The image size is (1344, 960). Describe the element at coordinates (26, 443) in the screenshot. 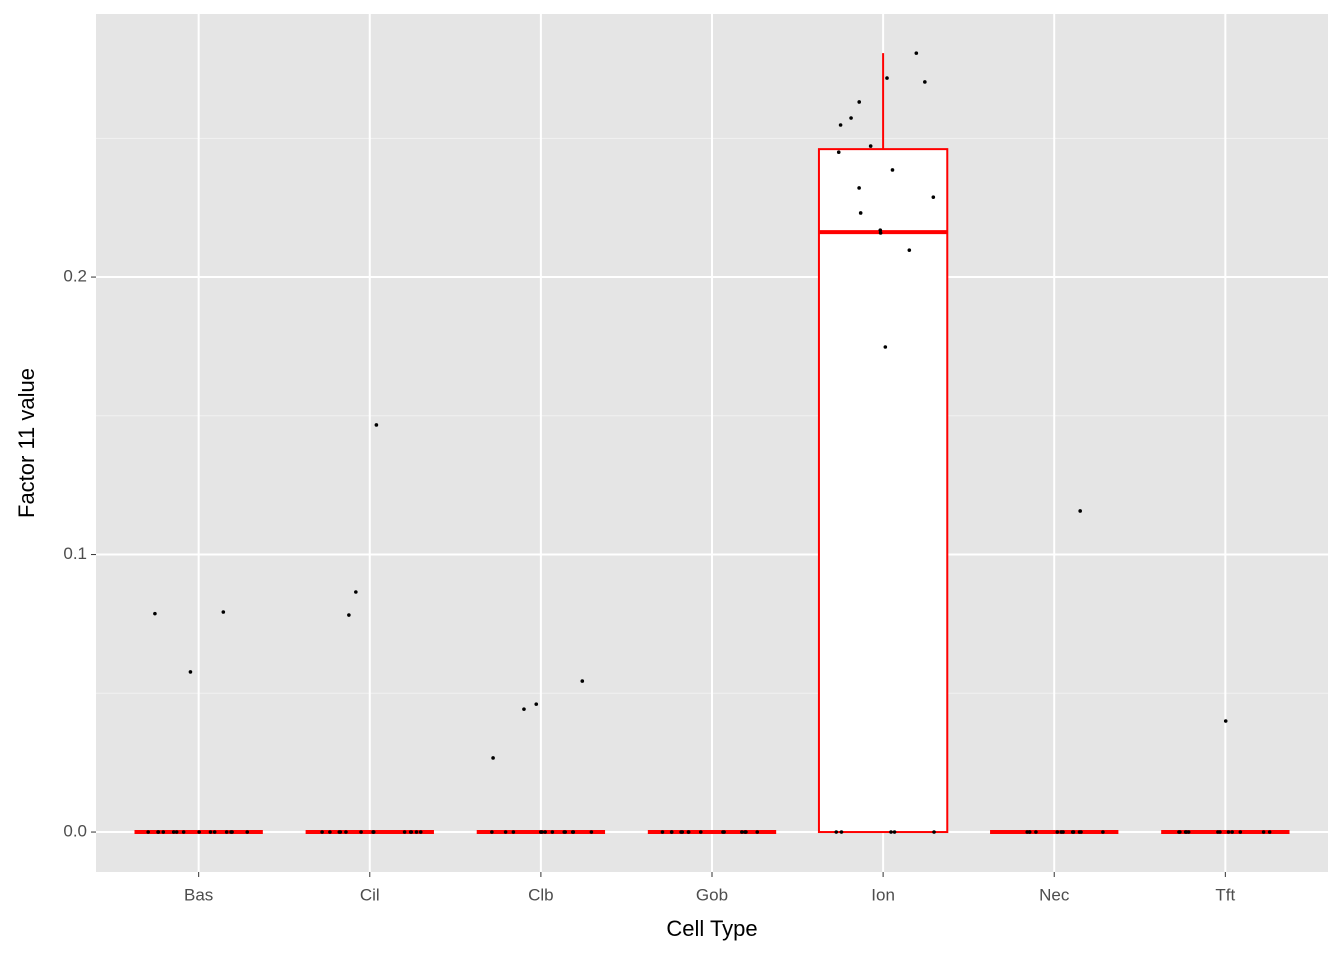

I see `y-axis-title: Factor 11 value` at that location.